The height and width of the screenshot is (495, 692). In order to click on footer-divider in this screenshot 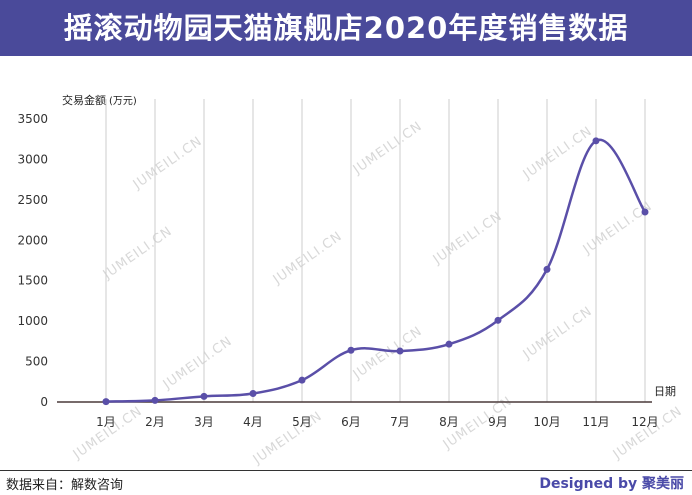, I will do `click(346, 470)`.